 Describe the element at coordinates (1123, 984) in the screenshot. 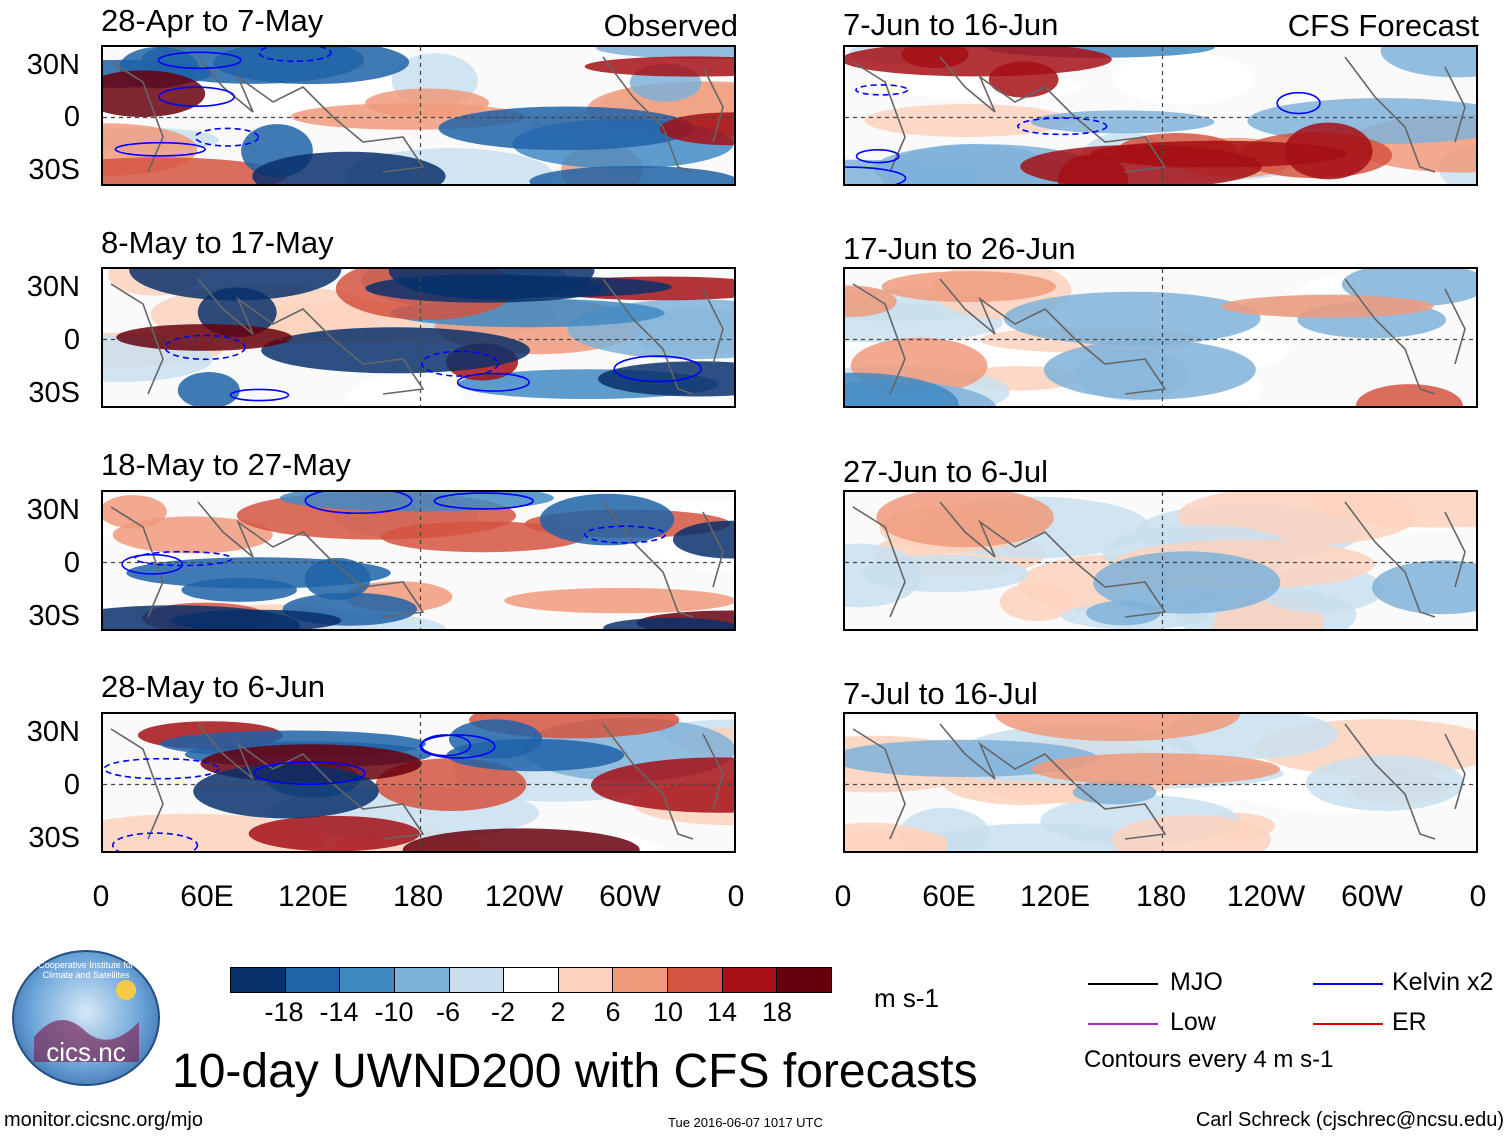

I see `legend-line-mjo` at that location.